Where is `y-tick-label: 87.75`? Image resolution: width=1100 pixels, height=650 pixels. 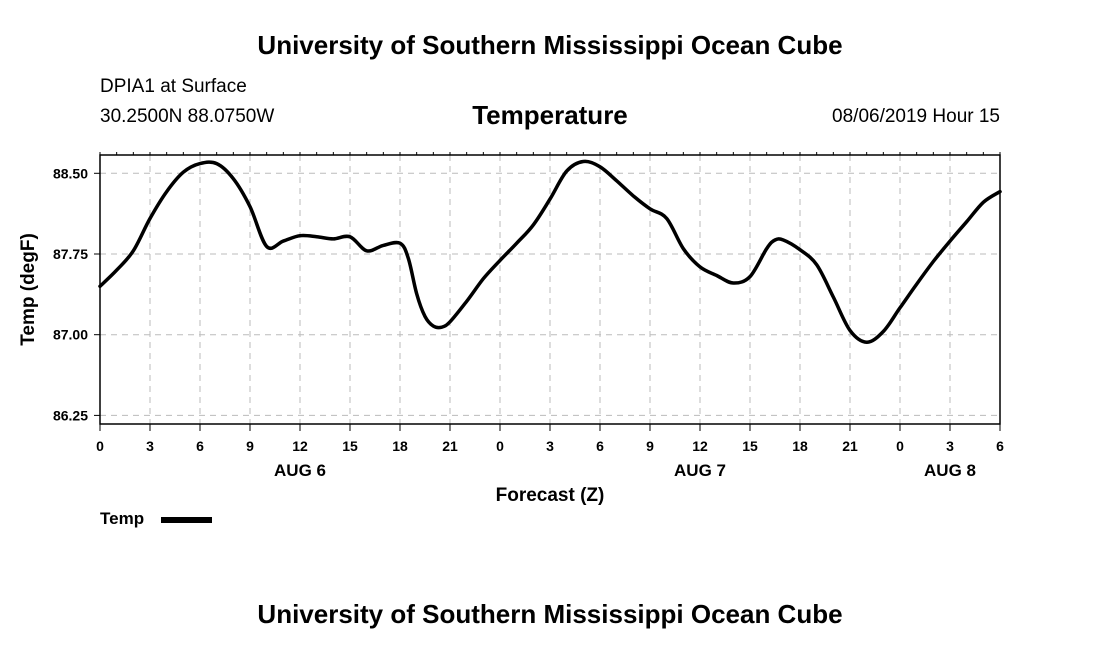
y-tick-label: 87.75 is located at coordinates (70, 254).